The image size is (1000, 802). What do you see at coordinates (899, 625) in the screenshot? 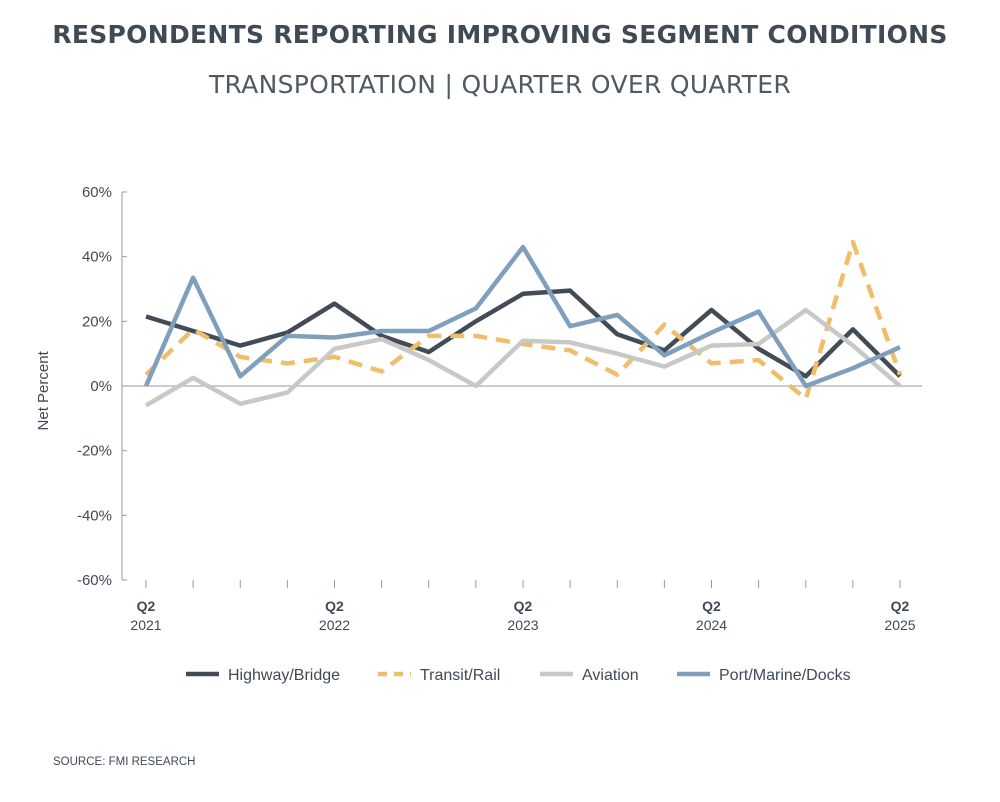
I see `x-tick-year: 2025` at bounding box center [899, 625].